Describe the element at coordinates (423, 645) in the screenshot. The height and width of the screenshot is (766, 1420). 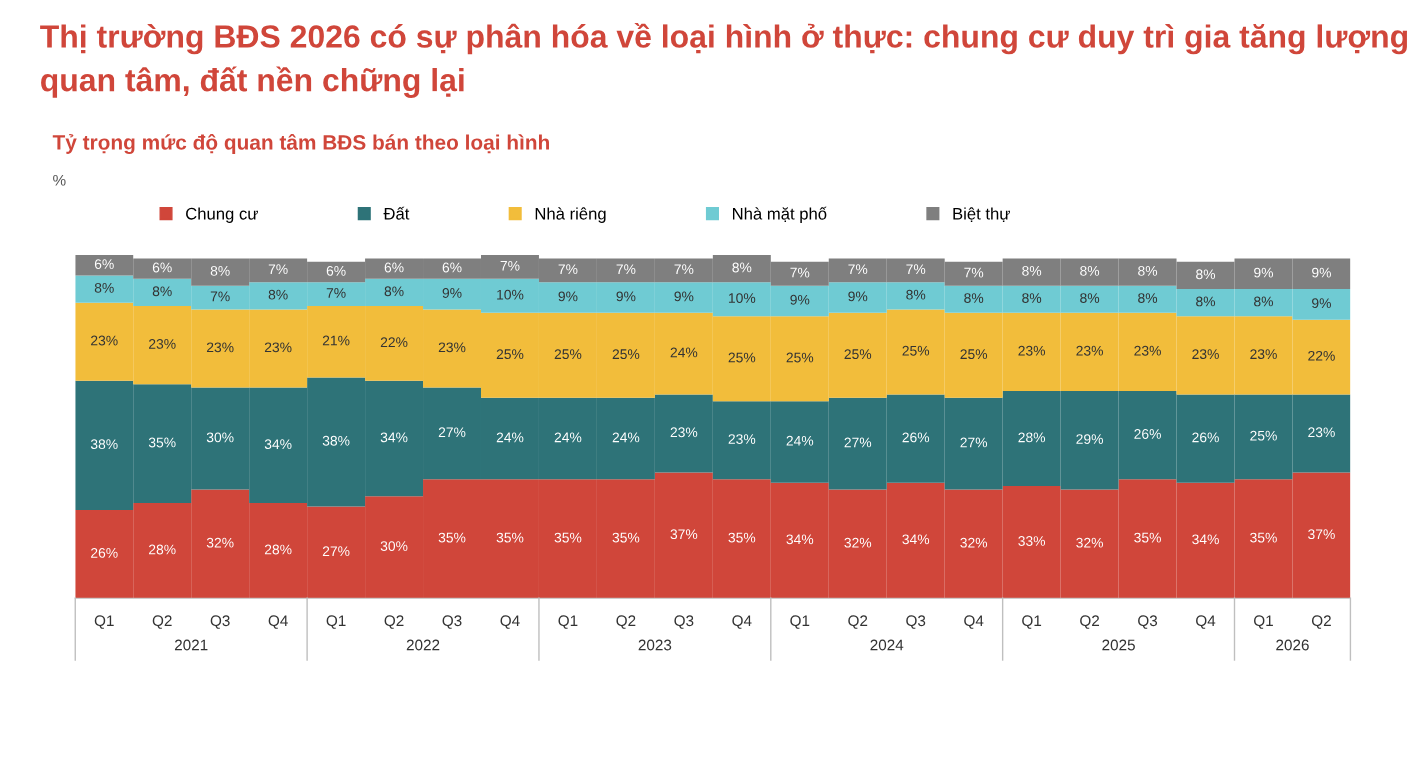
I see `text: 2022` at that location.